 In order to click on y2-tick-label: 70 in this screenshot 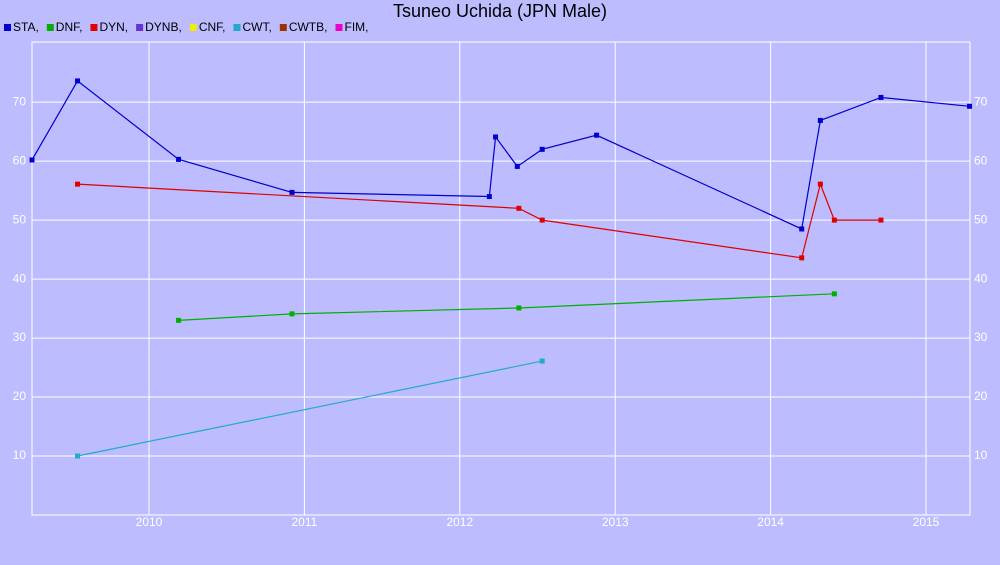, I will do `click(981, 101)`.